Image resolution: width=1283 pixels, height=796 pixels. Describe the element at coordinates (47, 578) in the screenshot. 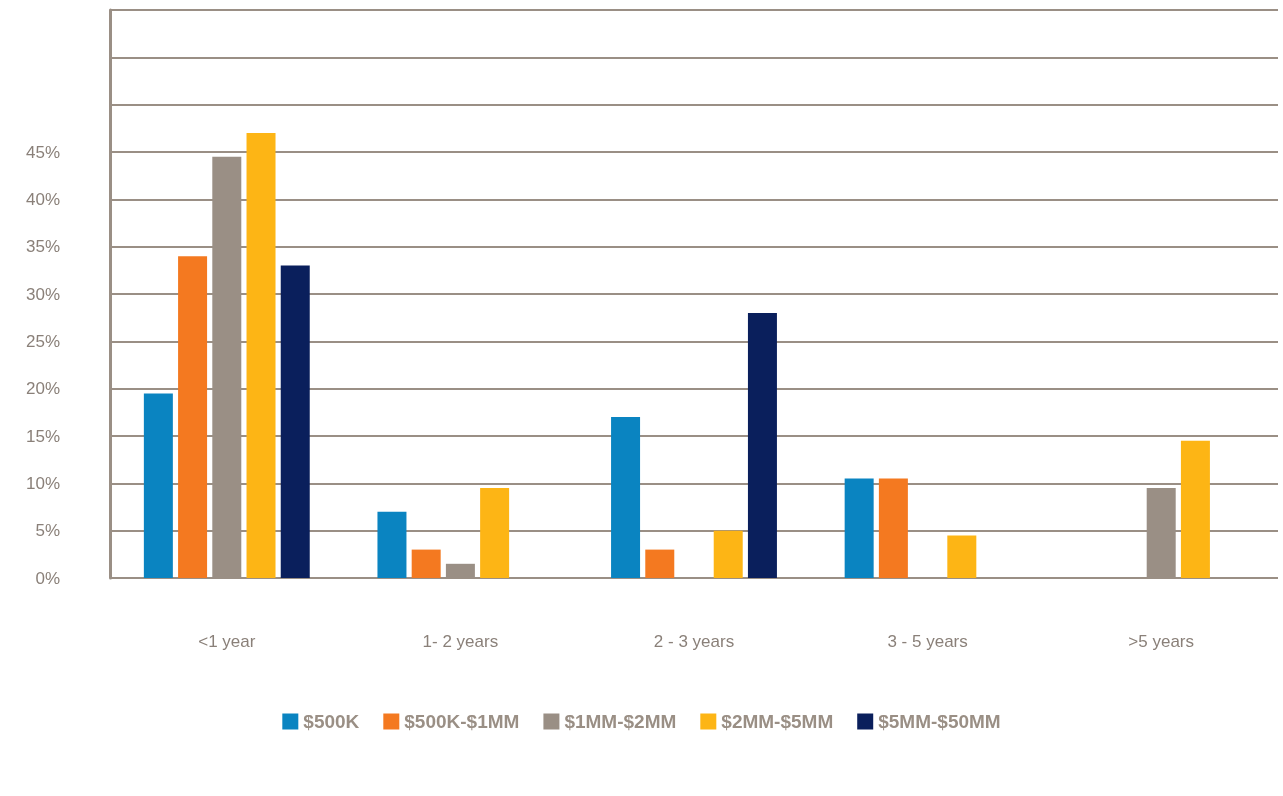

I see `y-tick-label: 0%` at that location.